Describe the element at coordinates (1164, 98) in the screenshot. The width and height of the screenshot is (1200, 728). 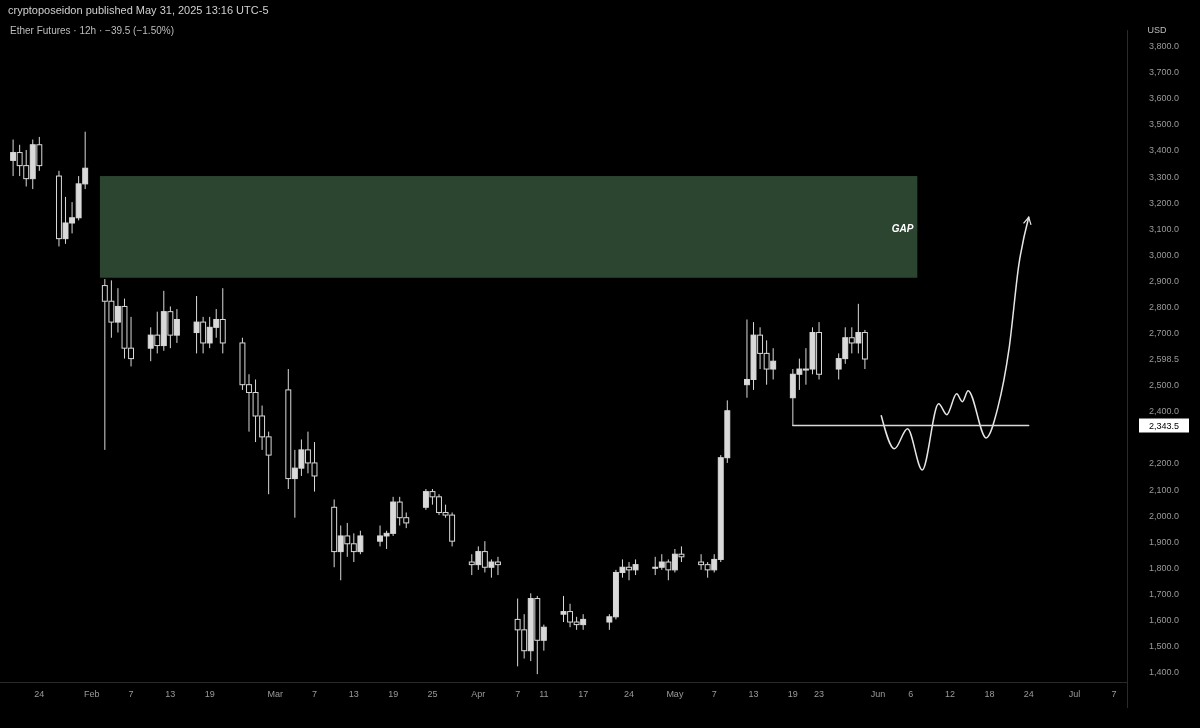
I see `y-tick-label: 3,600.0` at that location.